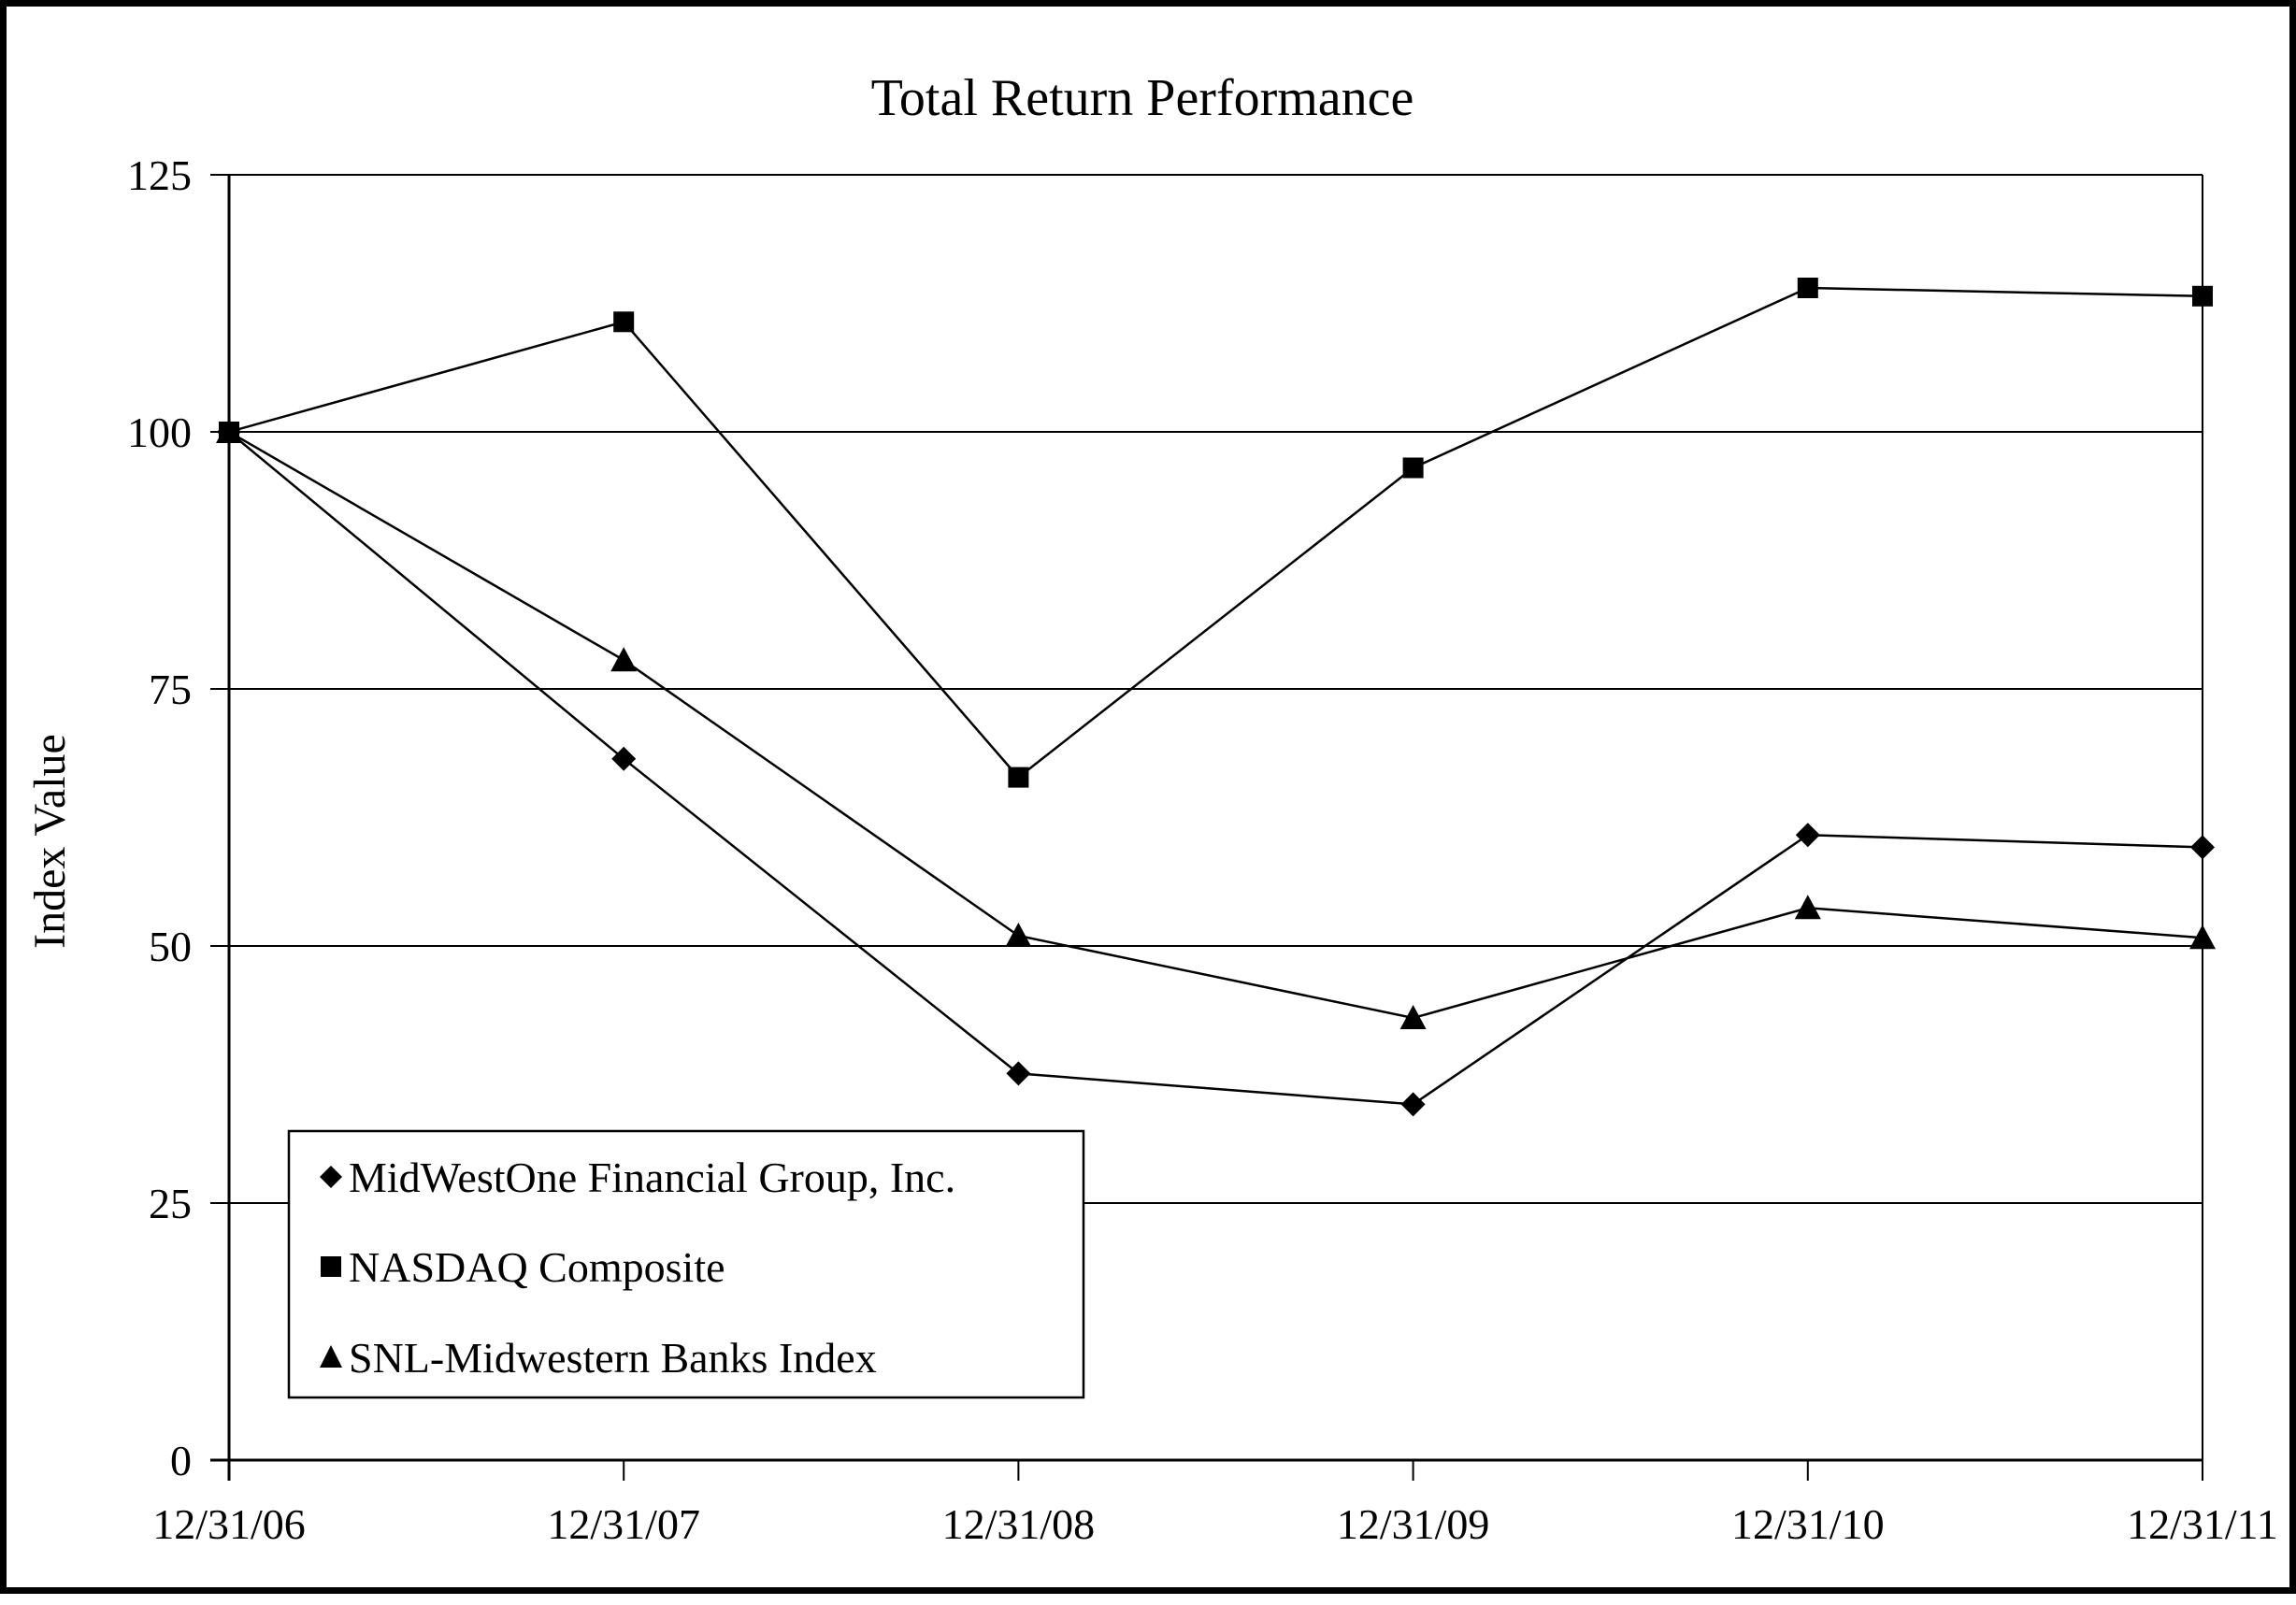 The width and height of the screenshot is (2296, 1605). What do you see at coordinates (652, 1177) in the screenshot?
I see `legend-label-midwestone: MidWestOne Financial Group, Inc.` at bounding box center [652, 1177].